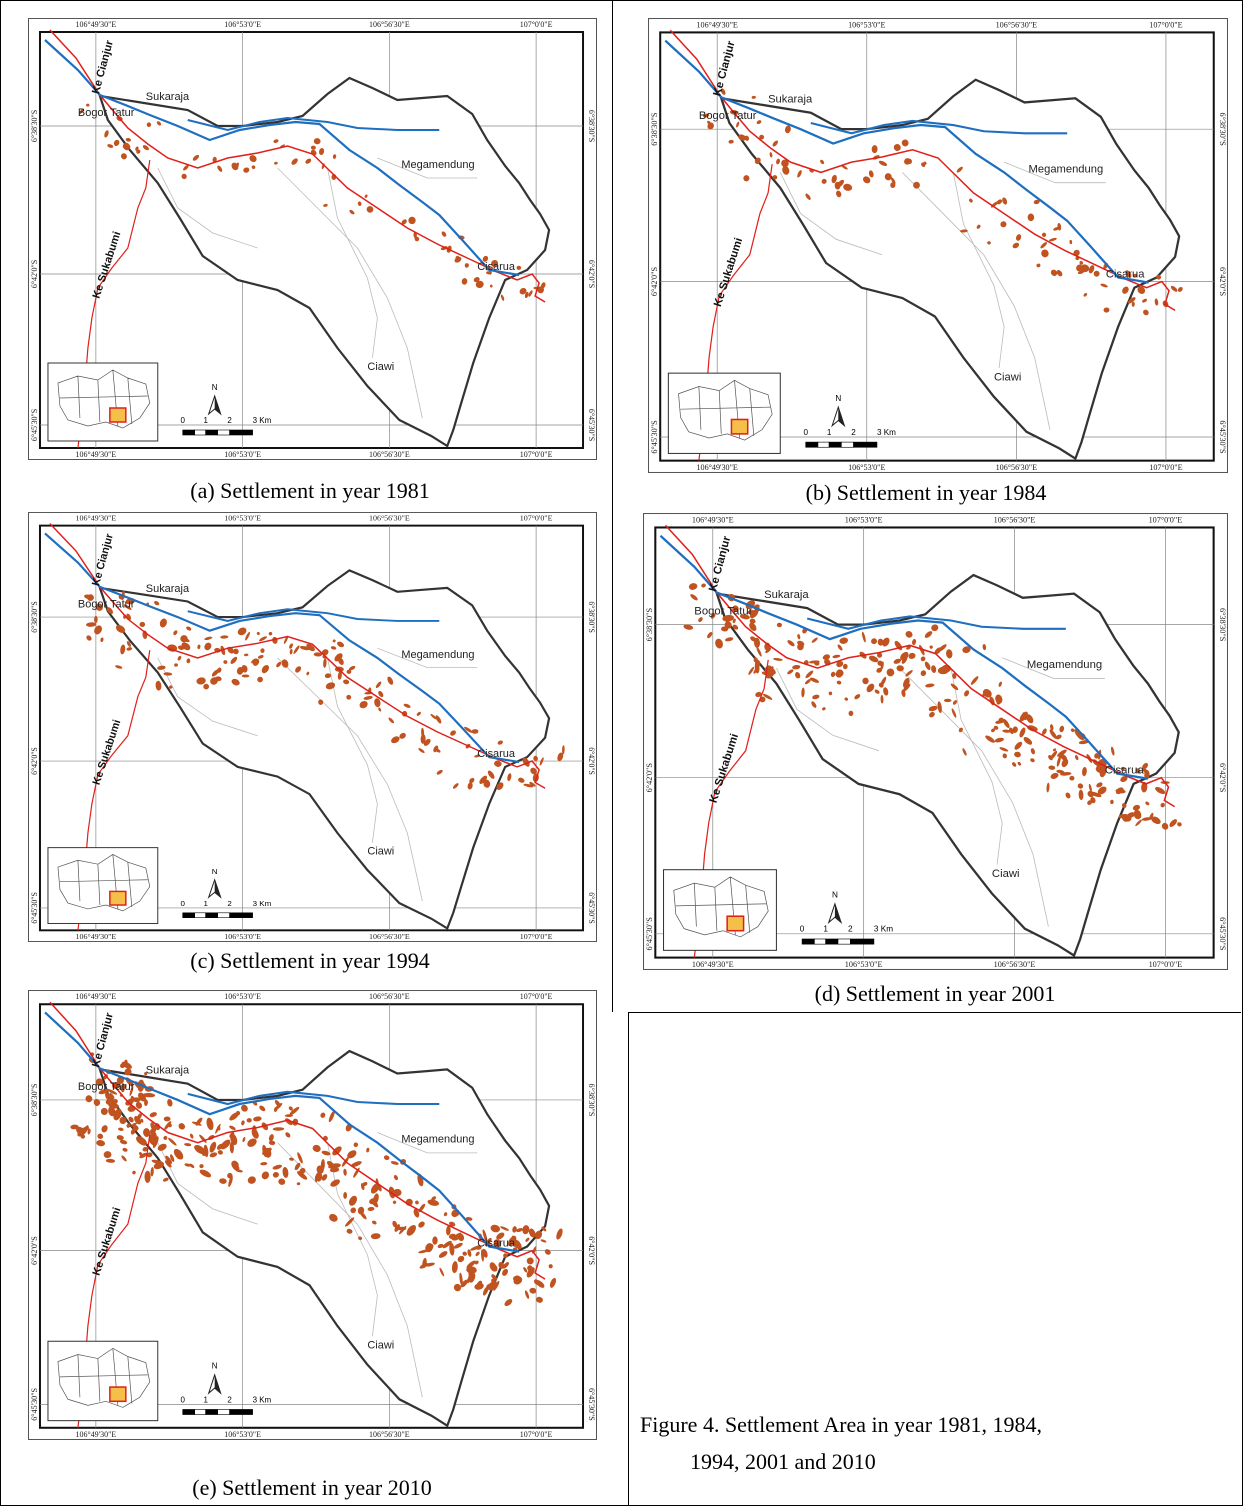 Image resolution: width=1243 pixels, height=1506 pixels. Describe the element at coordinates (215, 1366) in the screenshot. I see `north-label: N` at that location.